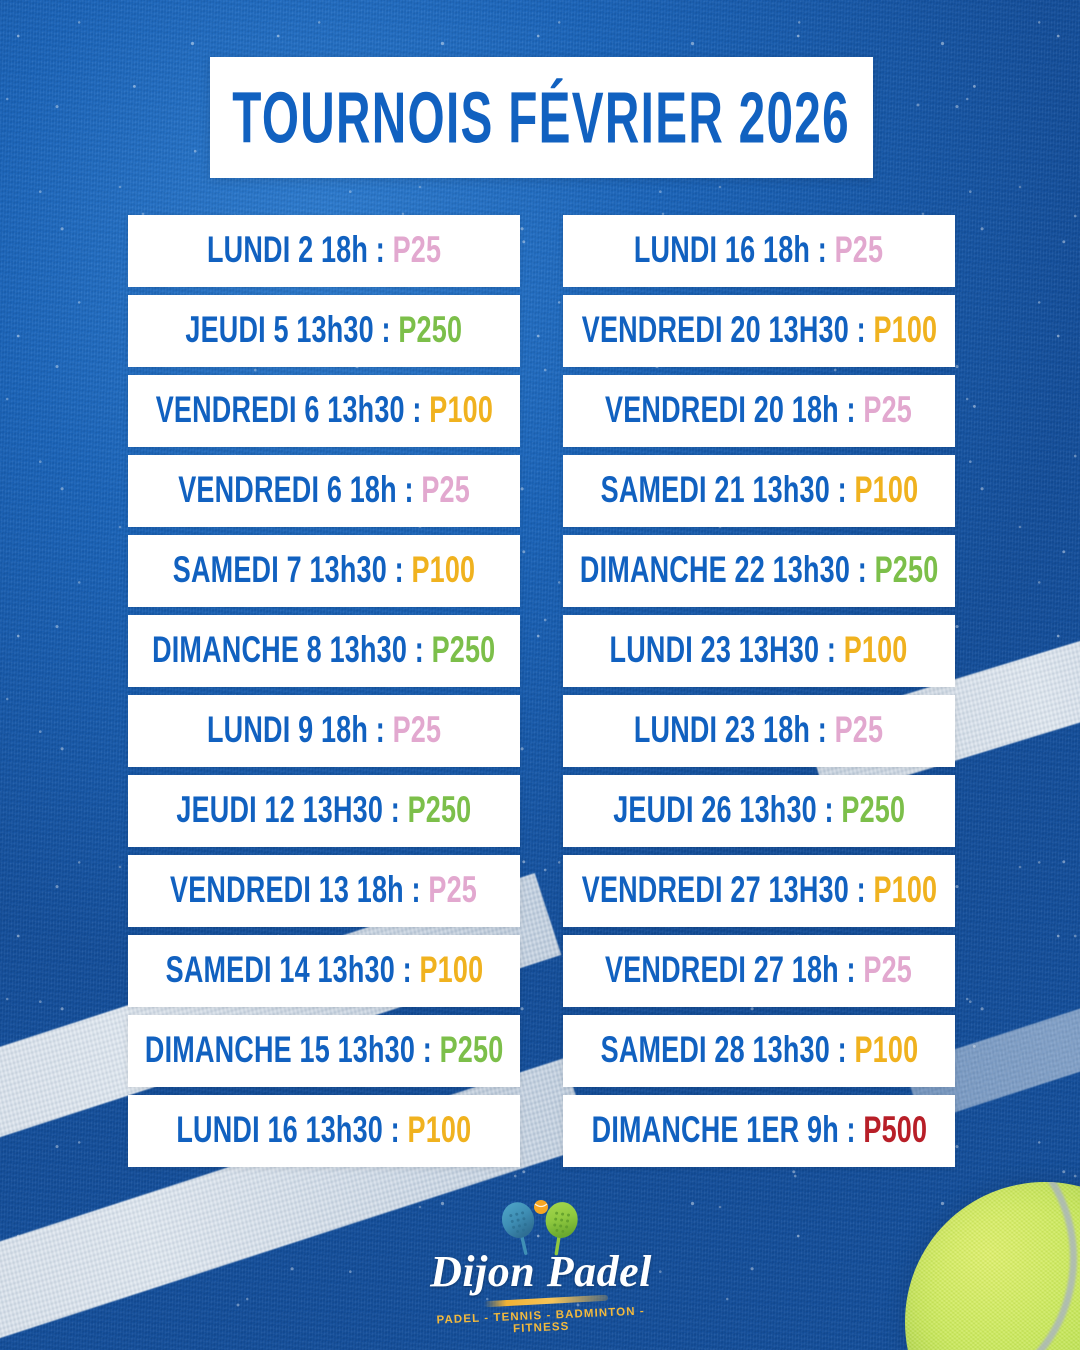 This screenshot has height=1350, width=1080. I want to click on tournament-row: DIMANCHE 1ER 9h : P500, so click(759, 1131).